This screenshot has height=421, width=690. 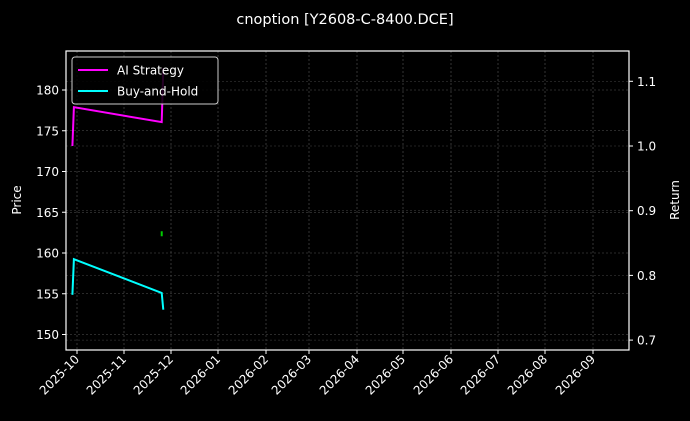 What do you see at coordinates (646, 211) in the screenshot?
I see `y-right-tick-label: 0.9` at bounding box center [646, 211].